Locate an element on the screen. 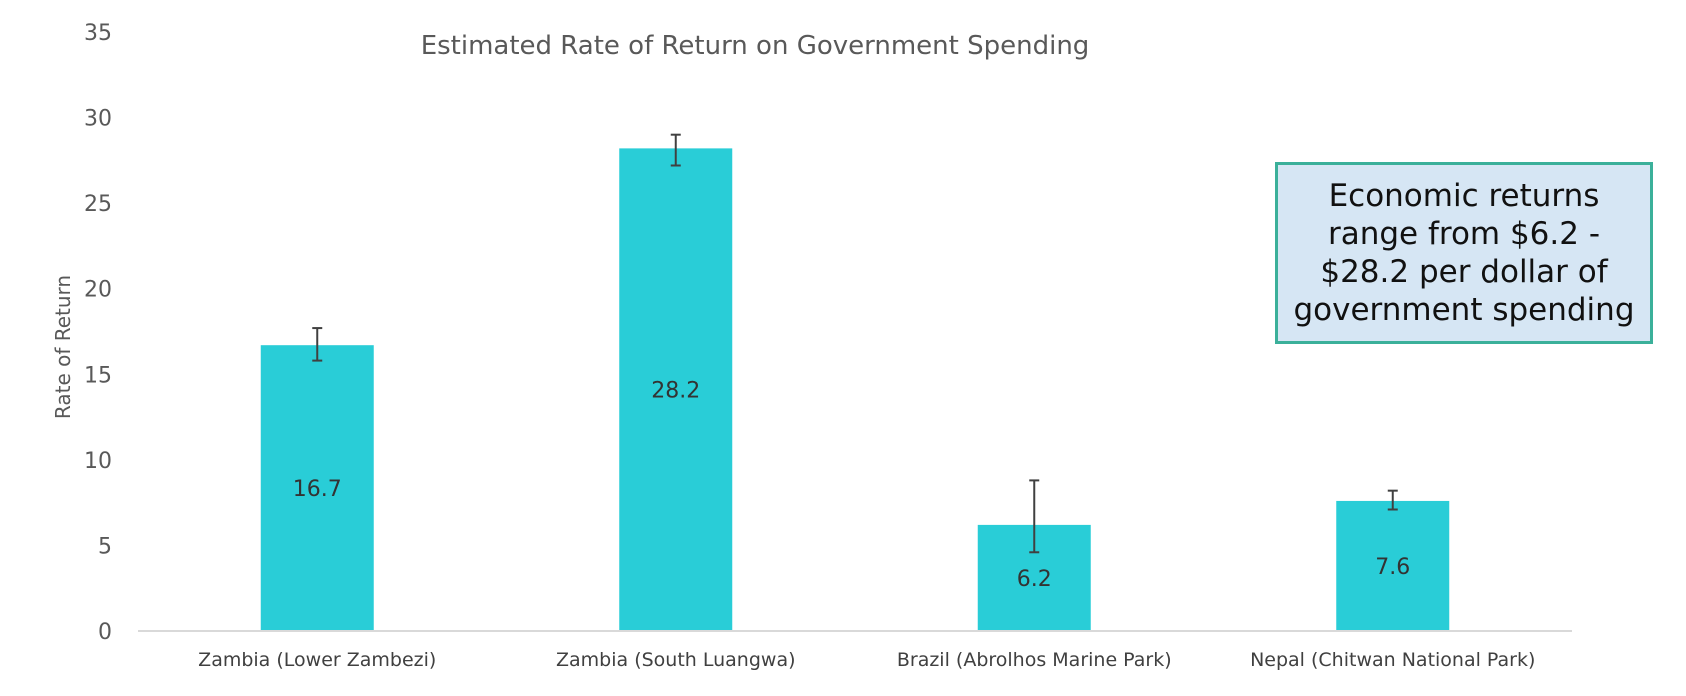 The image size is (1686, 696). data-label: 7.6 is located at coordinates (1392, 567).